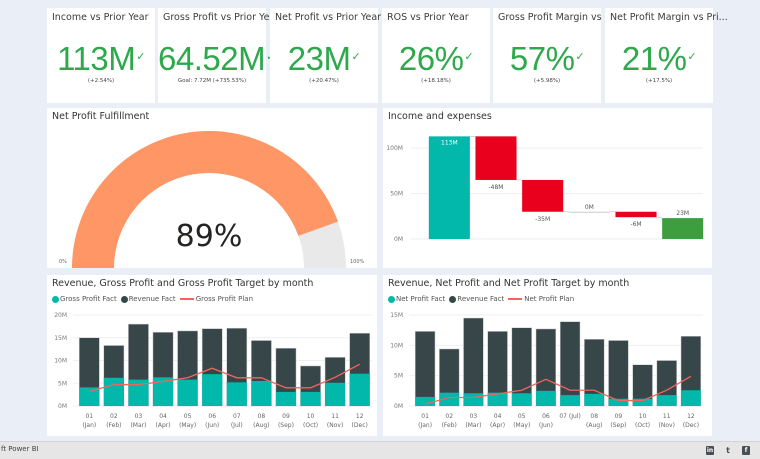 The width and height of the screenshot is (760, 459). I want to click on legend-item-gross-profit-plan: Gross Profit Plan, so click(216, 299).